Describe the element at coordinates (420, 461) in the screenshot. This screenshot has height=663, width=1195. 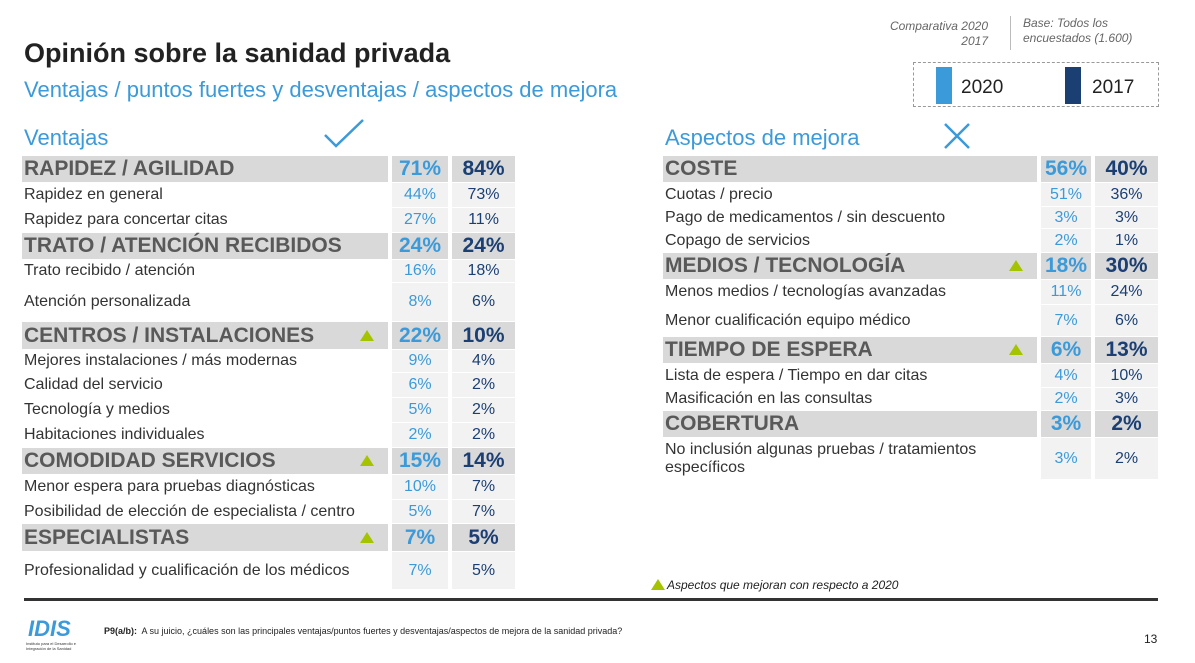
I see `value-2020: 15%` at that location.